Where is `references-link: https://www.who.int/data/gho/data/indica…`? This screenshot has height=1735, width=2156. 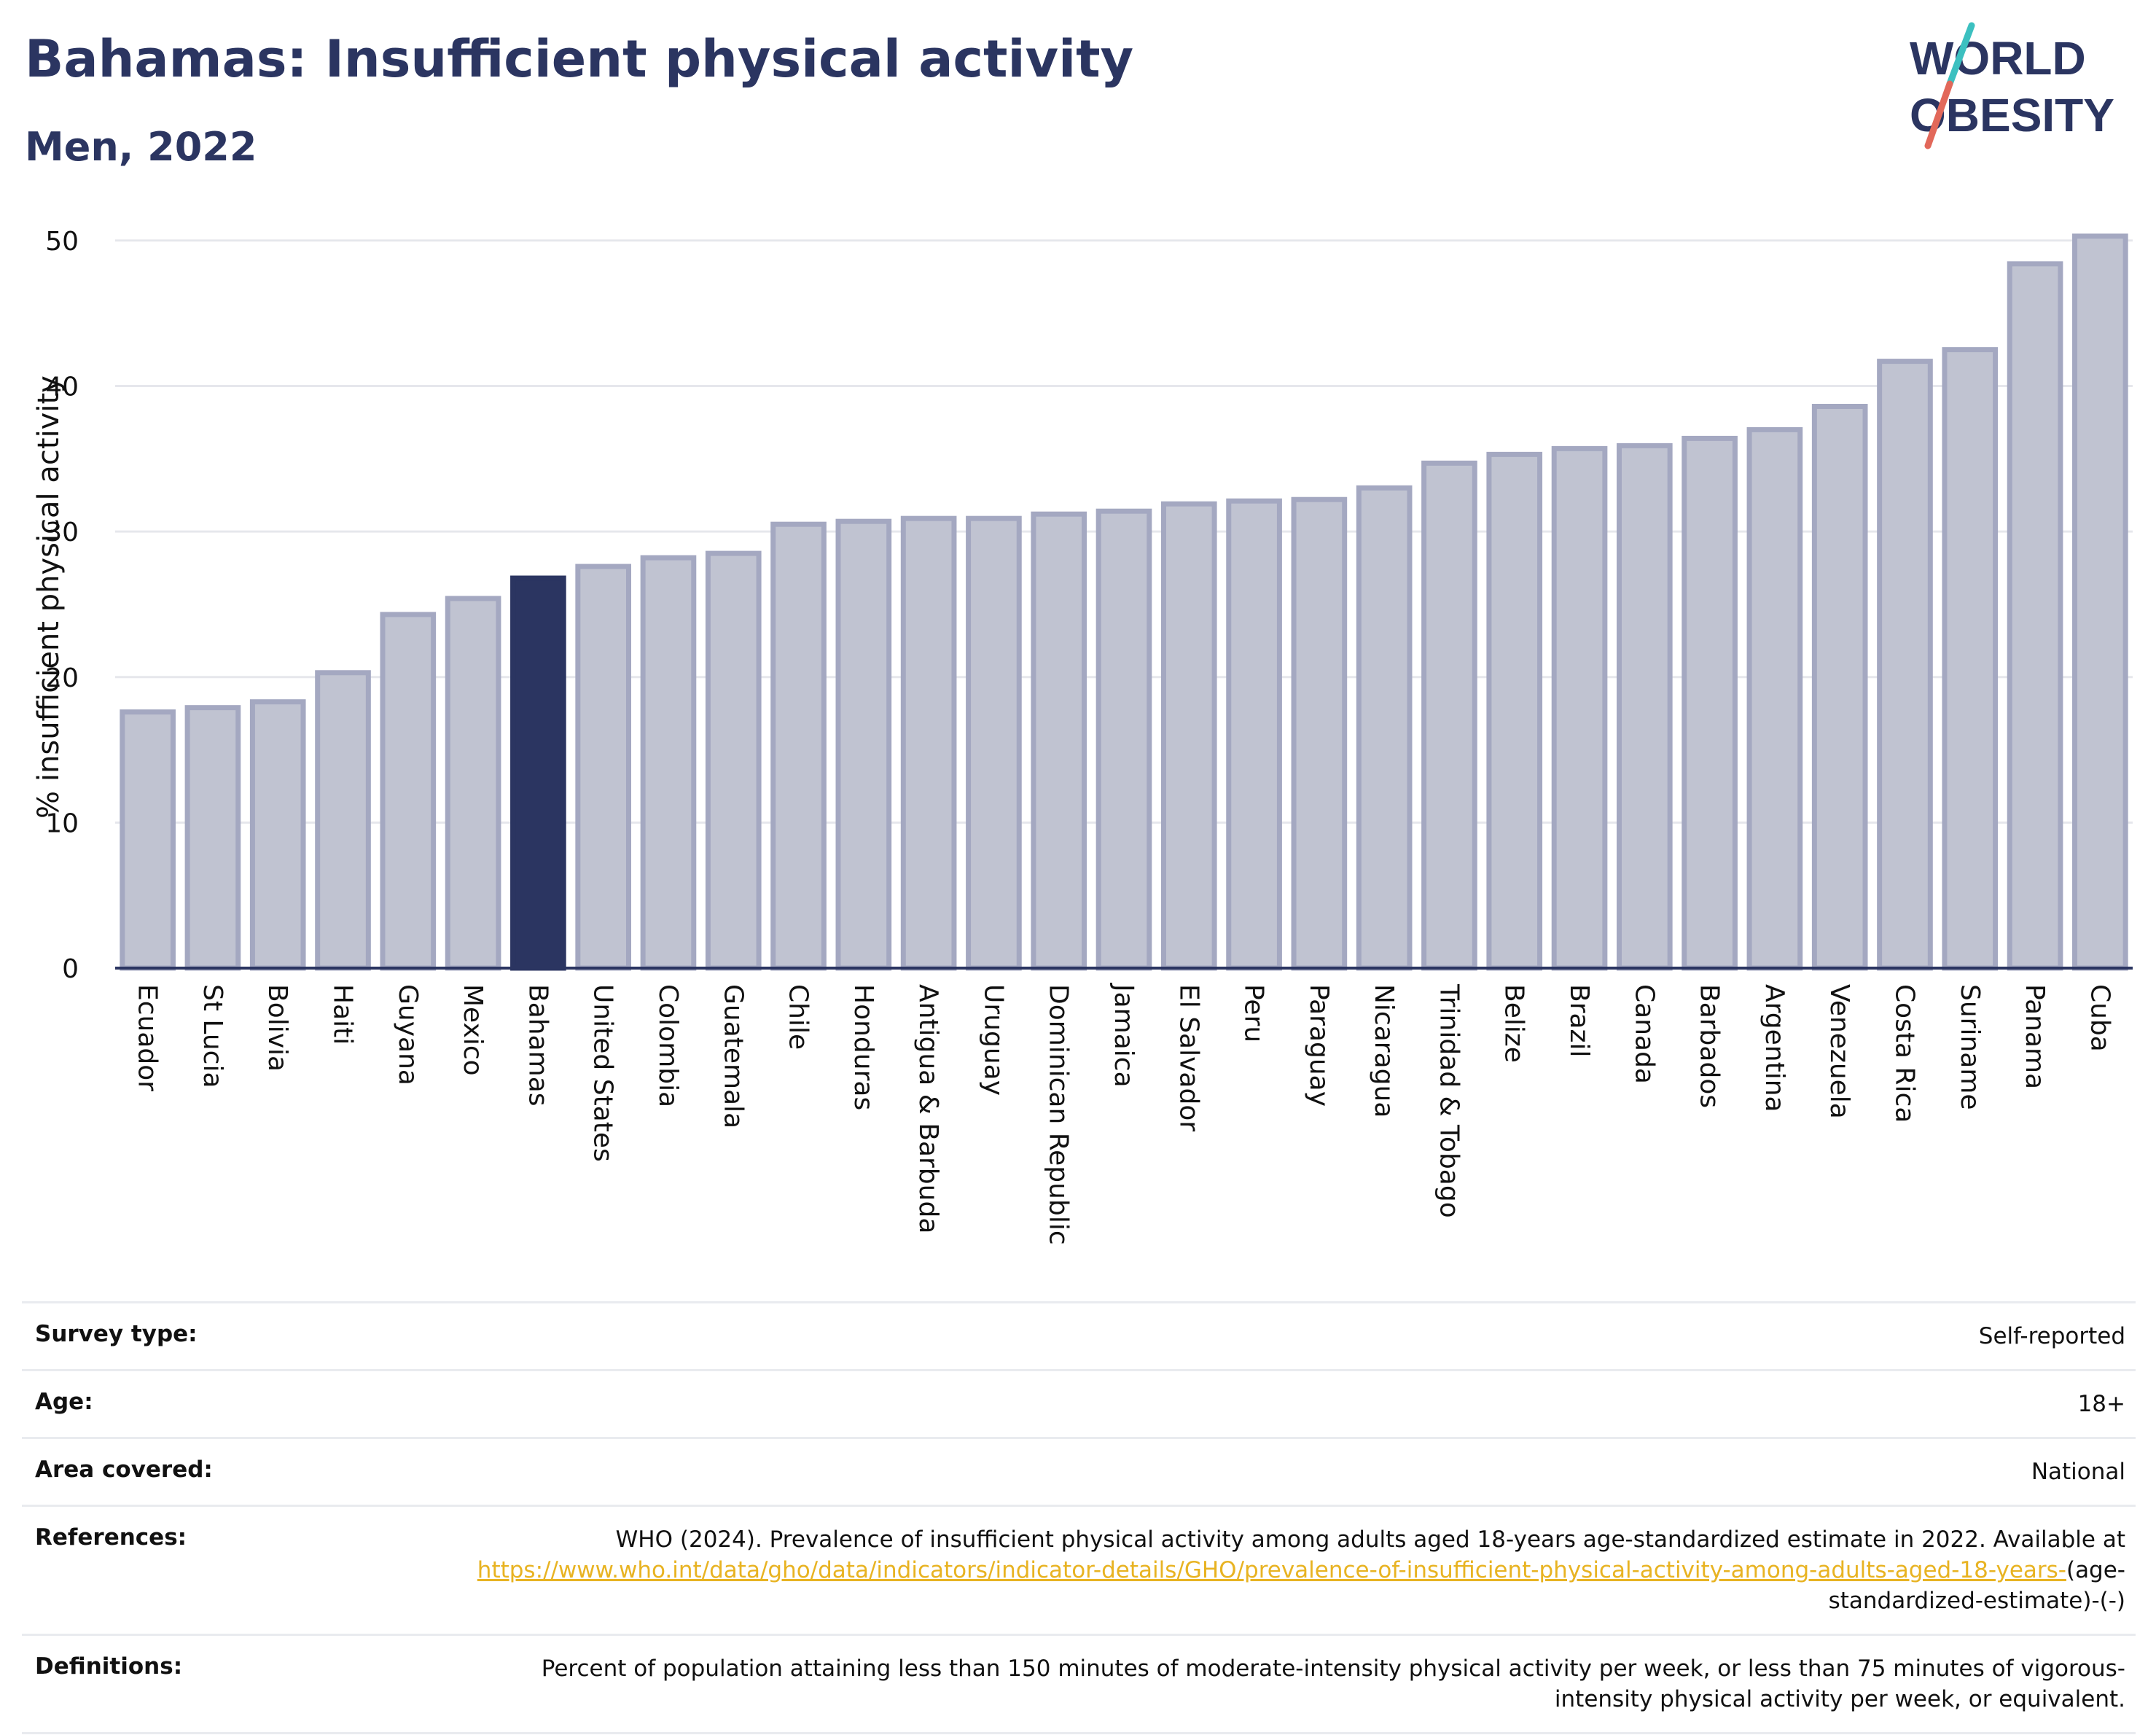
references-link: https://www.who.int/data/gho/data/indica… is located at coordinates (1272, 1570).